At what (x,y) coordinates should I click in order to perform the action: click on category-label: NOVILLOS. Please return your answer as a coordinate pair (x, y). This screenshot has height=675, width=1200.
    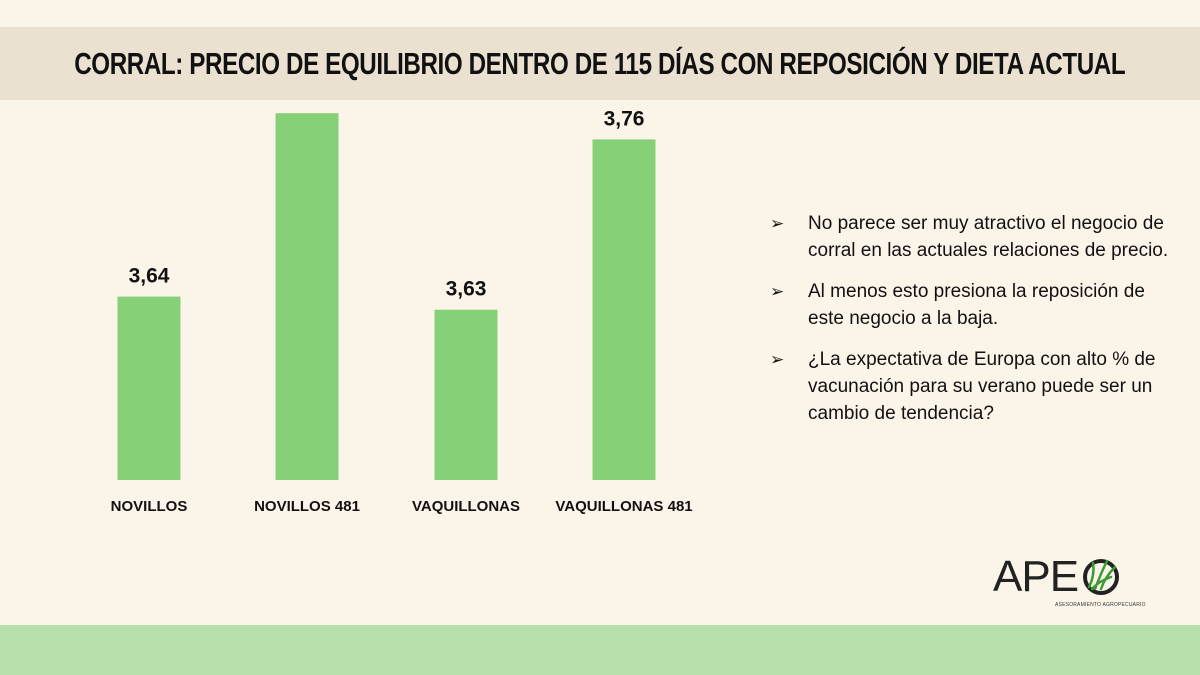
    Looking at the image, I should click on (149, 506).